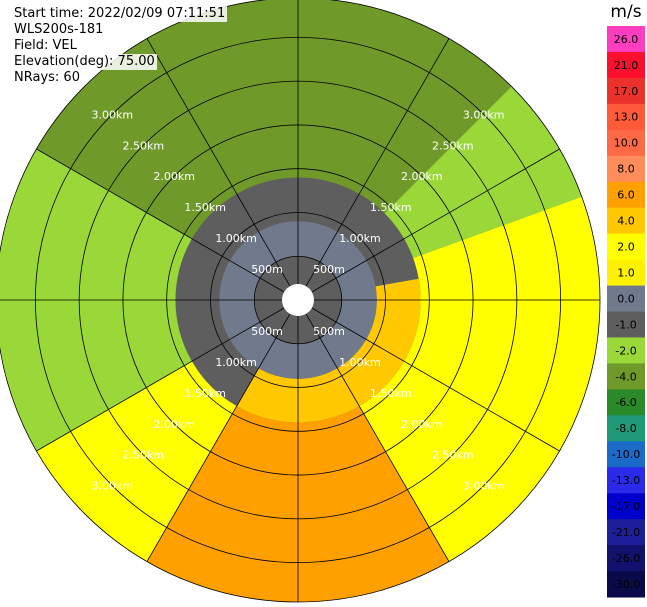 The width and height of the screenshot is (647, 607). Describe the element at coordinates (174, 424) in the screenshot. I see `ring-label-3-225: 2.00km` at that location.